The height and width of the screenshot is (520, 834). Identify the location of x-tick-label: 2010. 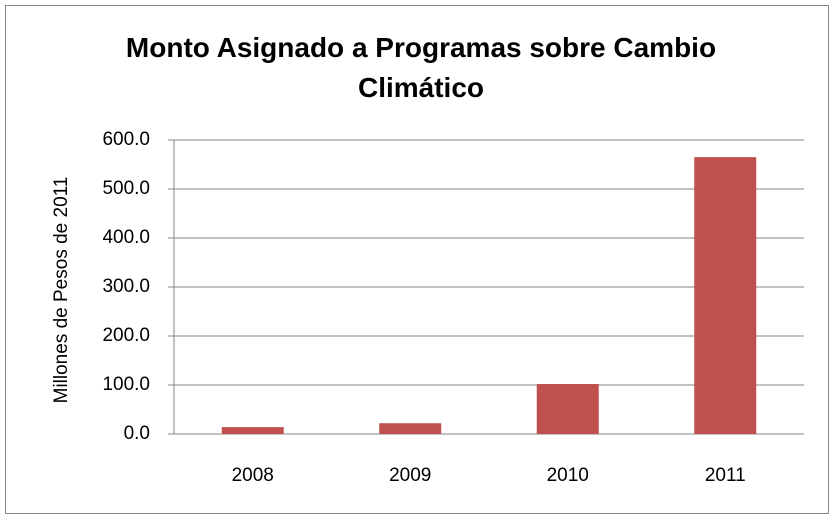
(568, 475).